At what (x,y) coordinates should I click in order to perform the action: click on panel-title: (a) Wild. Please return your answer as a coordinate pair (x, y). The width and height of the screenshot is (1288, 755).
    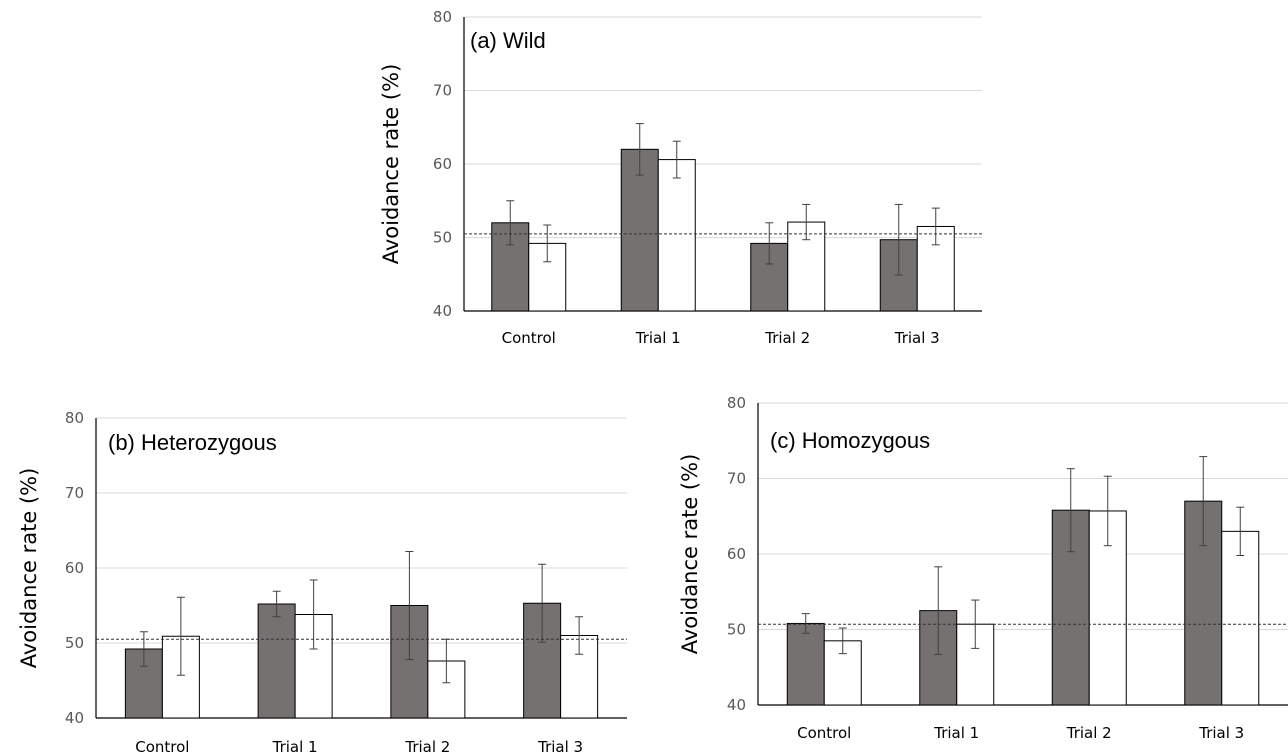
    Looking at the image, I should click on (508, 40).